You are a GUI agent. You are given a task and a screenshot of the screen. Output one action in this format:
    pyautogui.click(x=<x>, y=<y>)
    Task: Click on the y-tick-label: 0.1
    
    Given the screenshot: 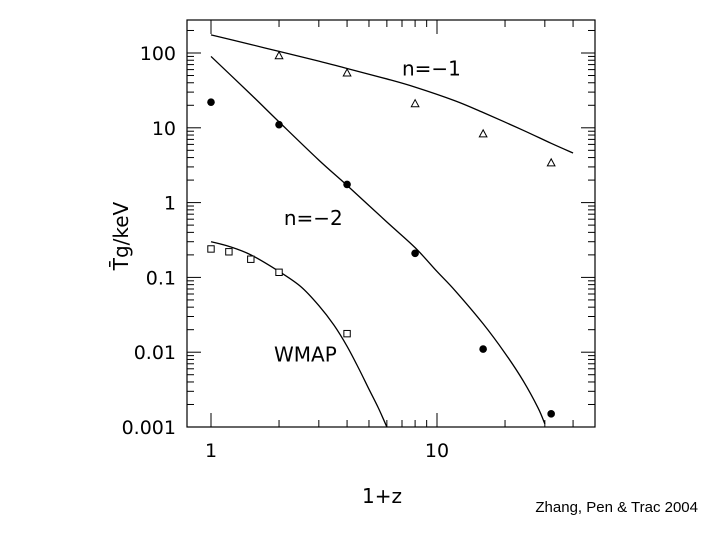 What is the action you would take?
    pyautogui.click(x=161, y=278)
    